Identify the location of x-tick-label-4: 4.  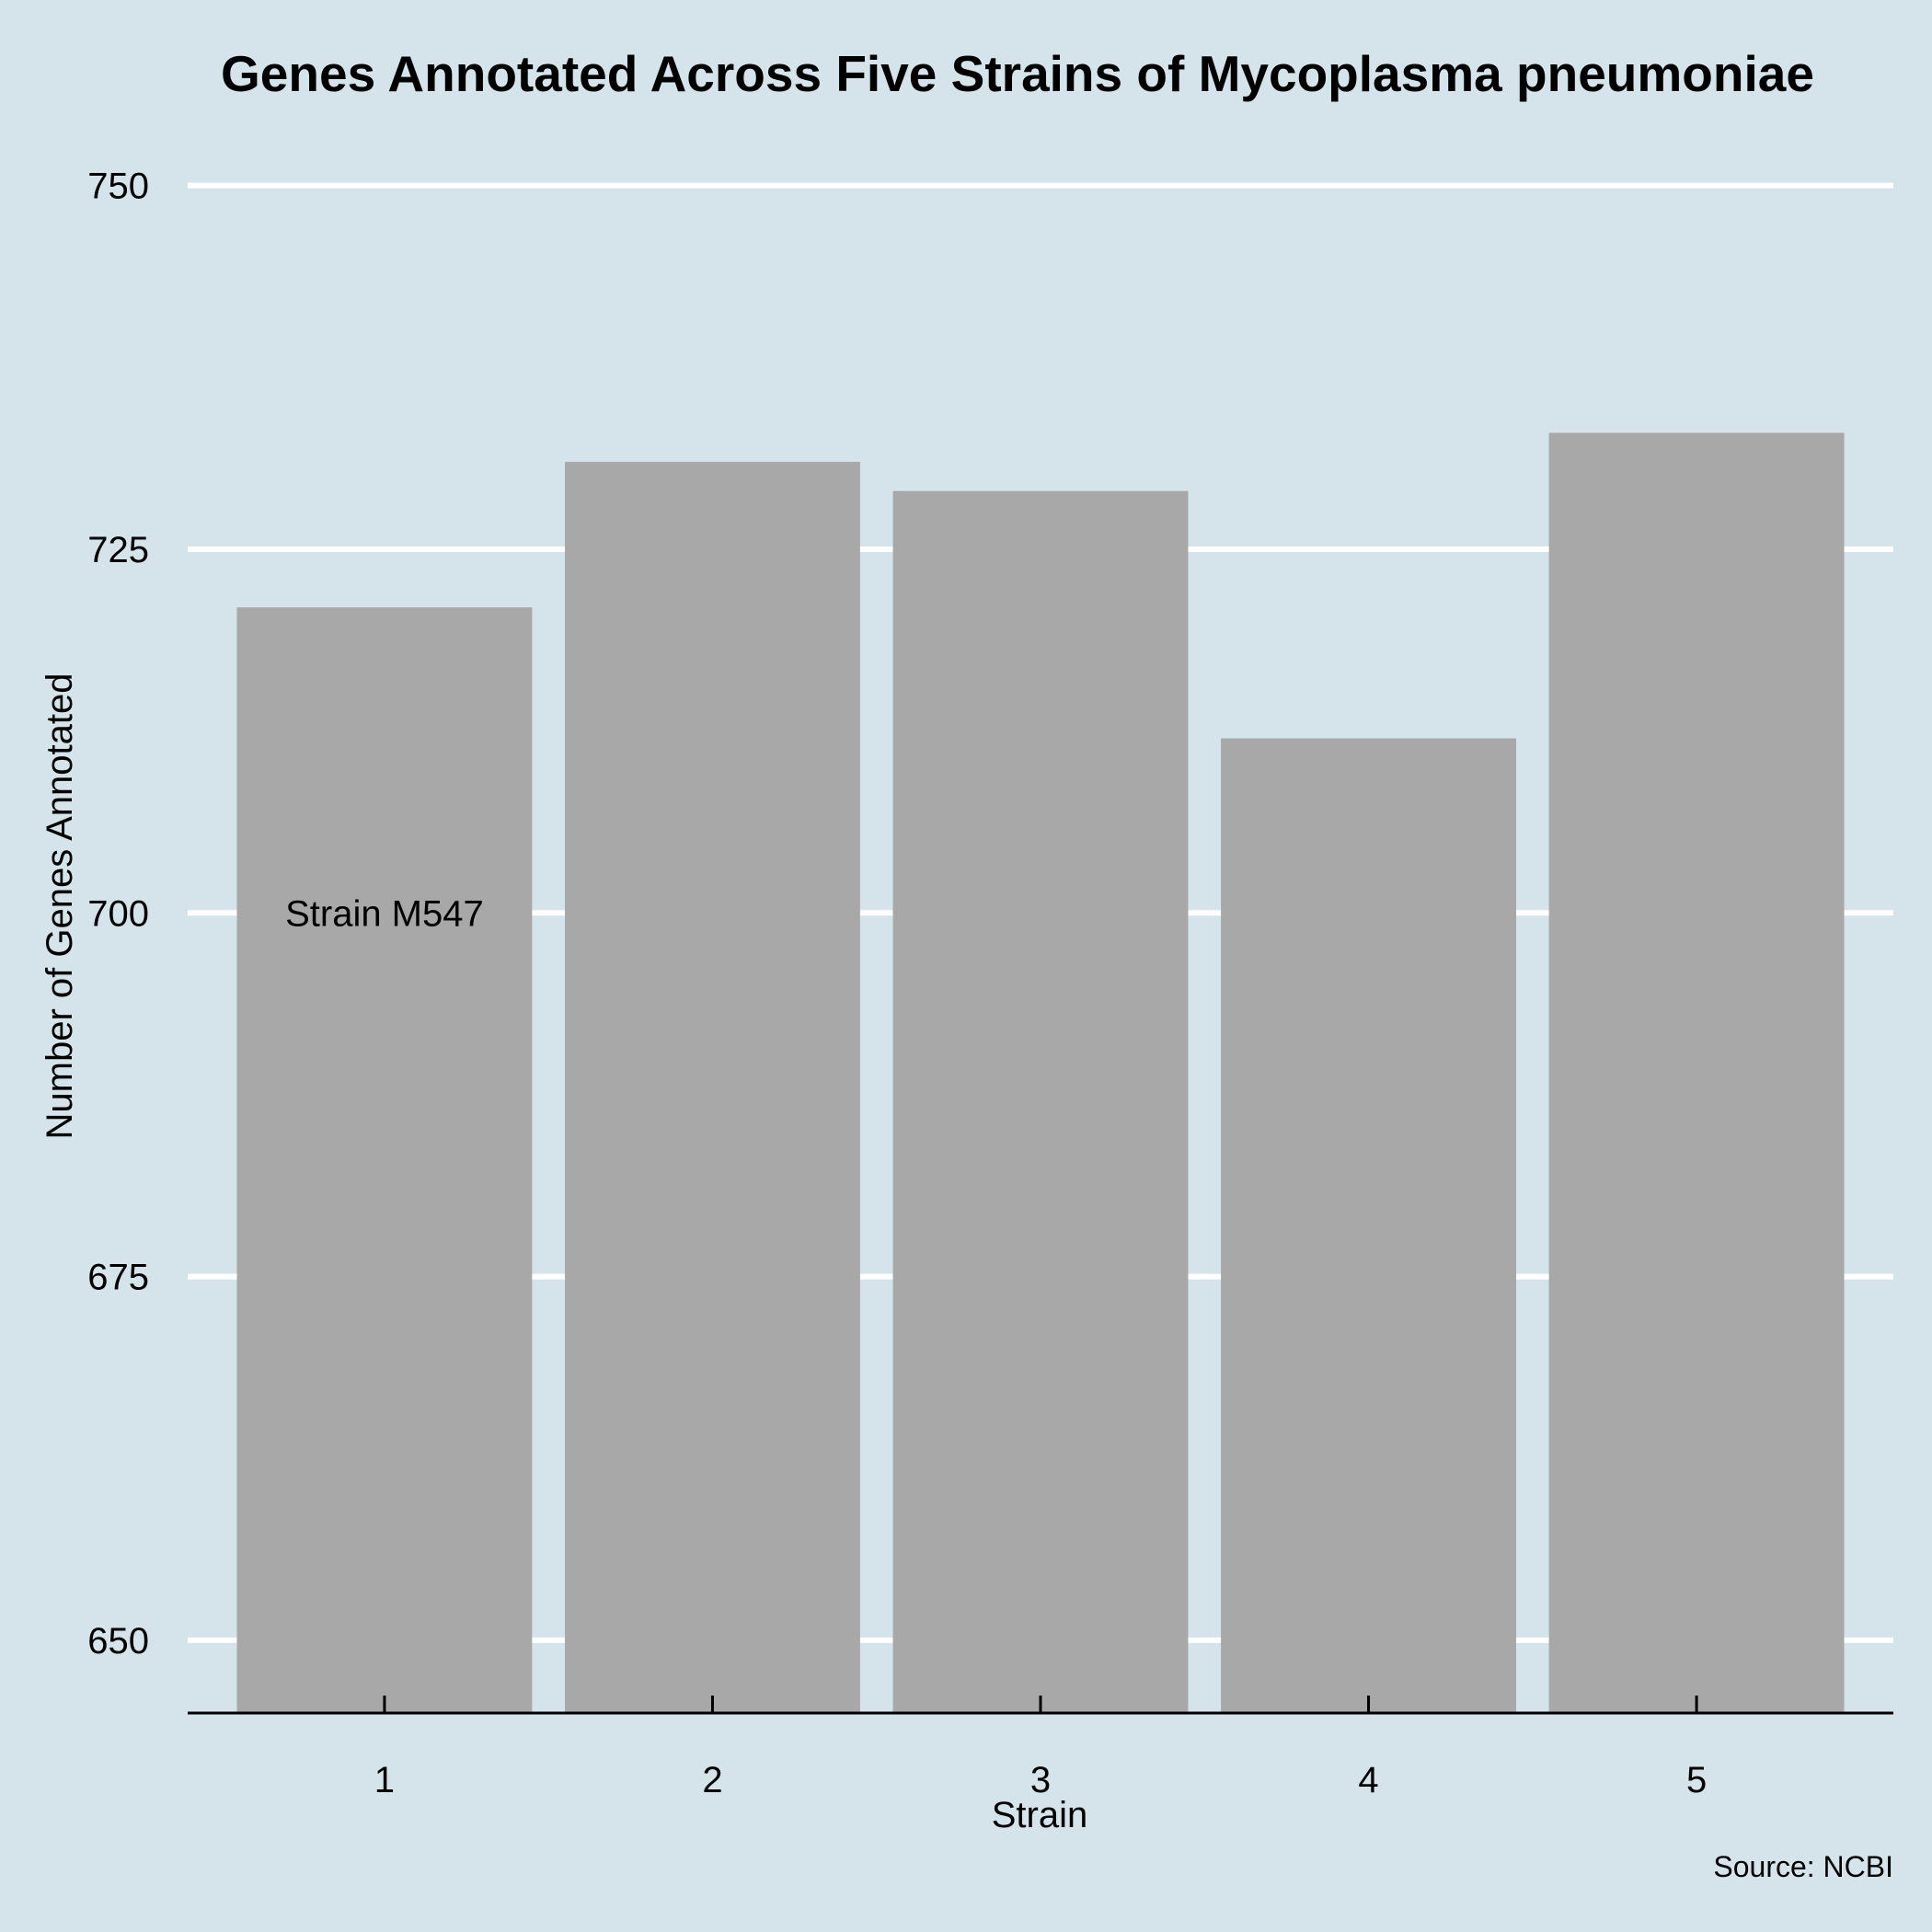
(1368, 1780).